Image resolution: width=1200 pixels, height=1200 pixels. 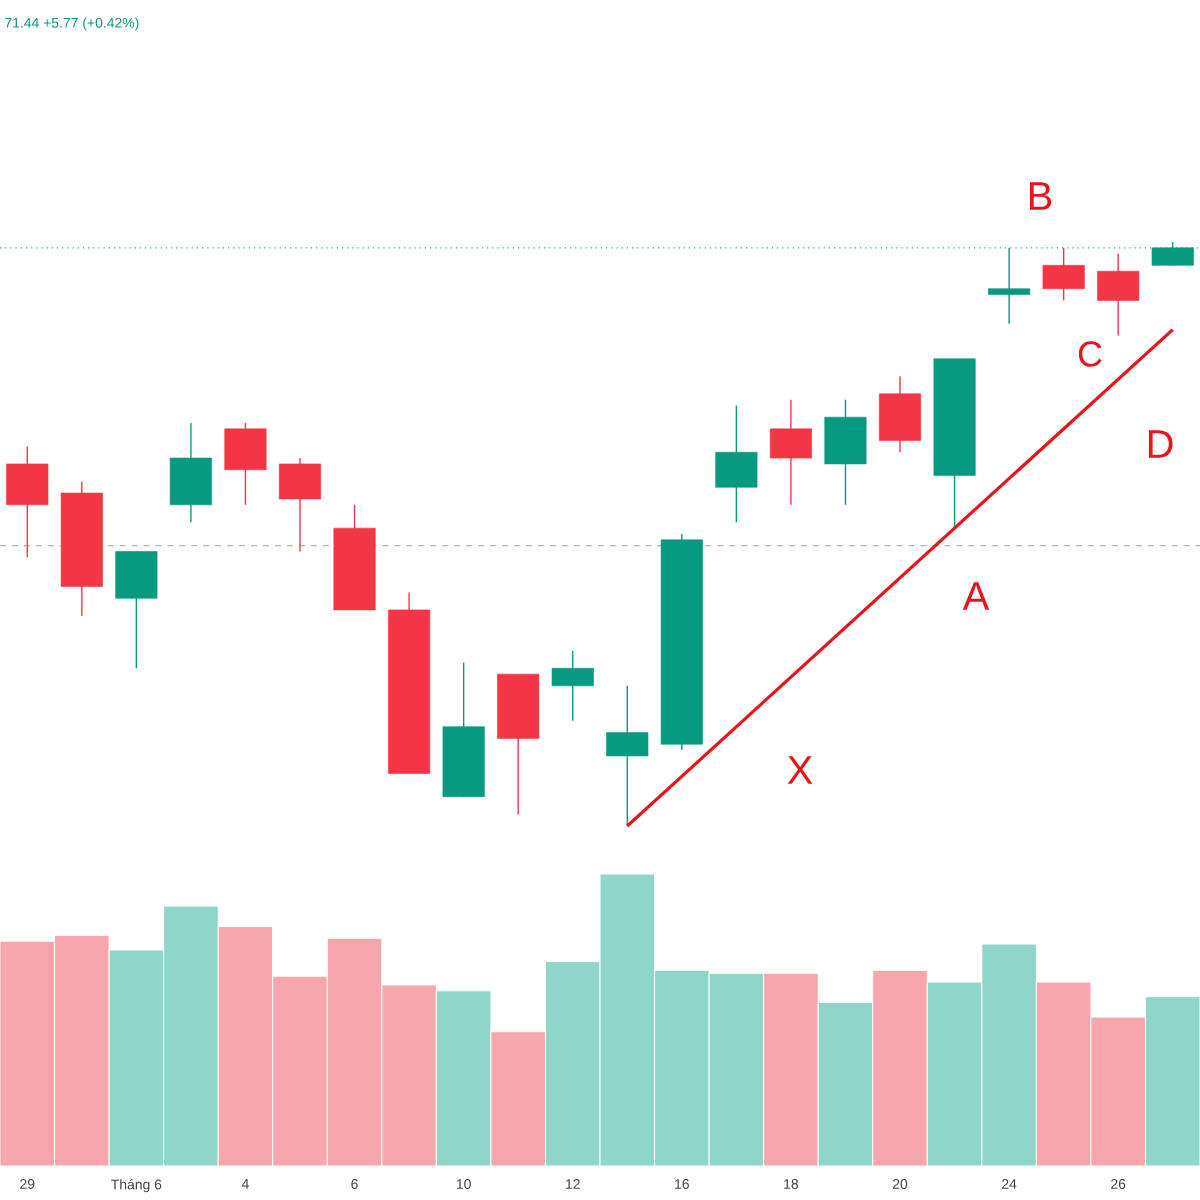 I want to click on annotation: D, so click(x=1160, y=444).